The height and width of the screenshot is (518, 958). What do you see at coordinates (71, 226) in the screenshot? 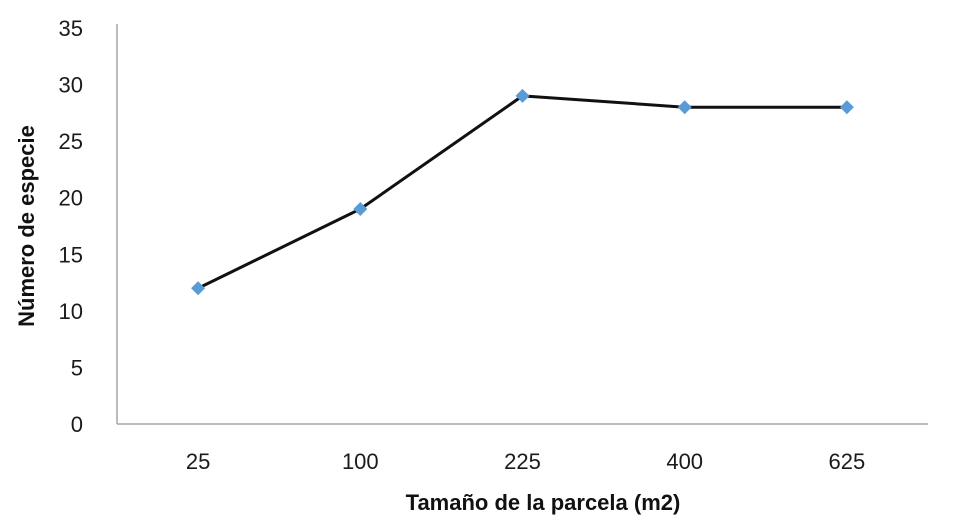
I see `y-tick-labels: 0 5 10 15 20 25 30 35` at bounding box center [71, 226].